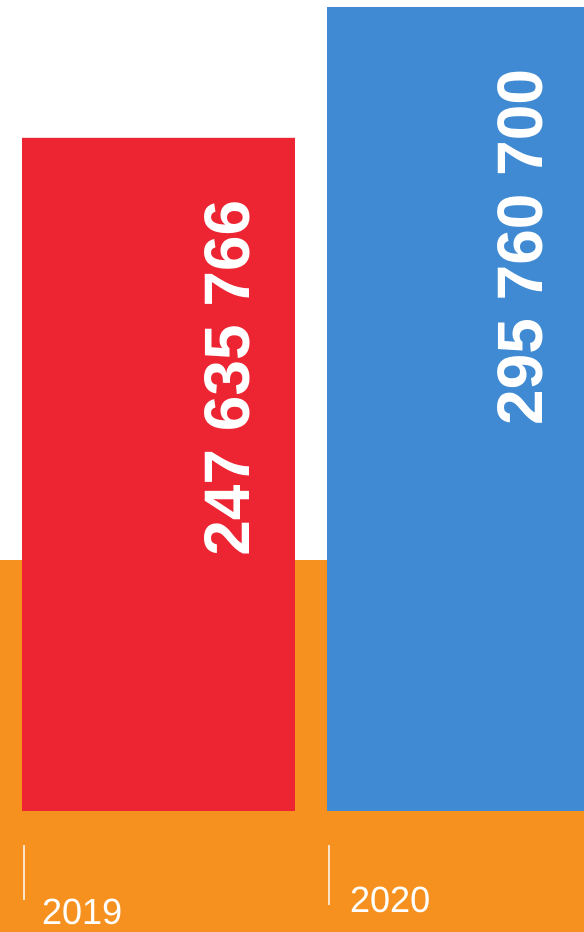 The height and width of the screenshot is (932, 584). I want to click on value-label: 247 635 766, so click(227, 378).